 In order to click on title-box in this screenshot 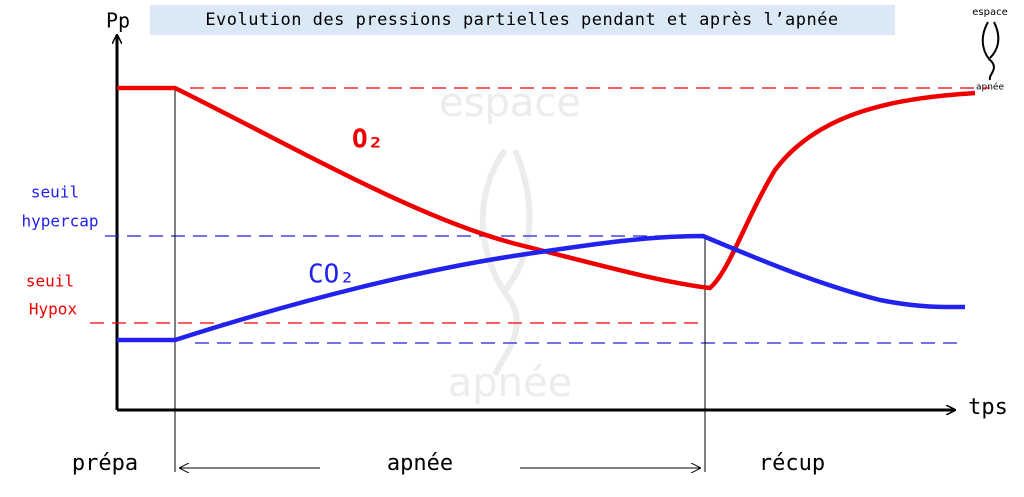, I will do `click(522, 20)`.